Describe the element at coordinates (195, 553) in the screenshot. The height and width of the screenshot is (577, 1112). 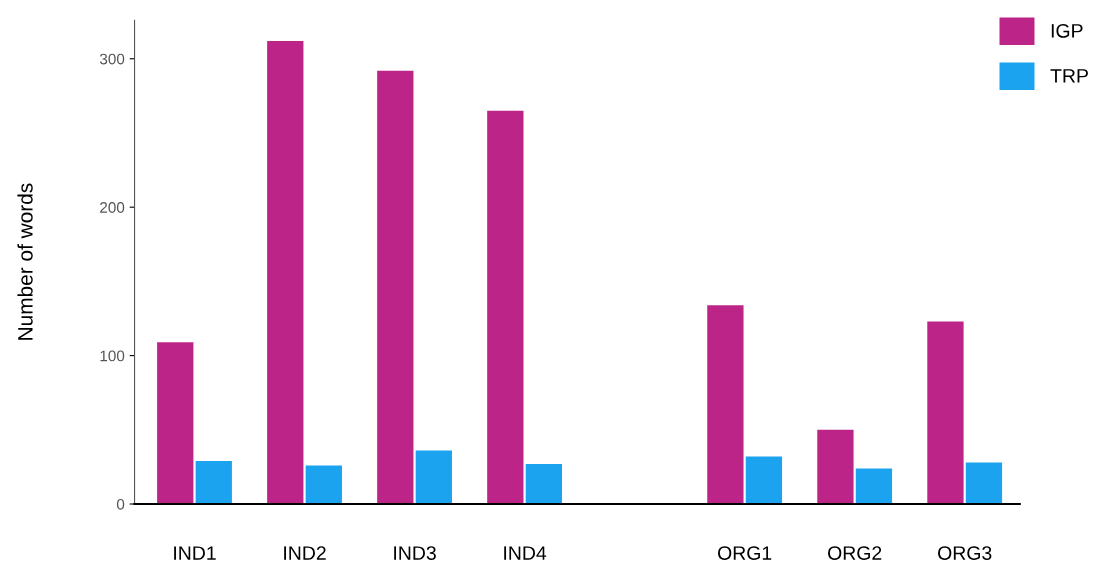
I see `x-tick-label: IND1` at that location.